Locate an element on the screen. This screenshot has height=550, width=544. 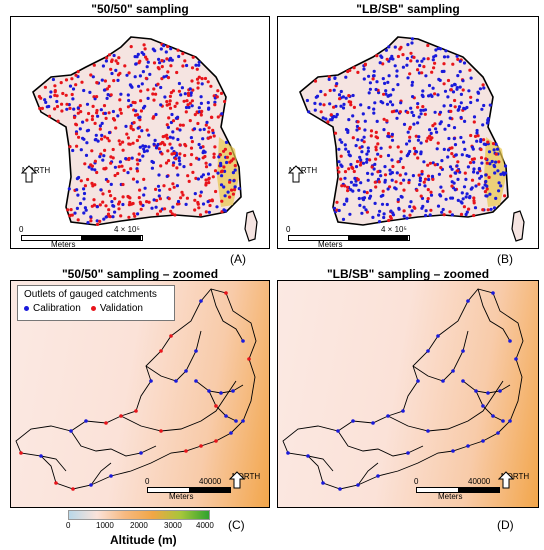
scale-end: 40000 is located at coordinates (210, 481).